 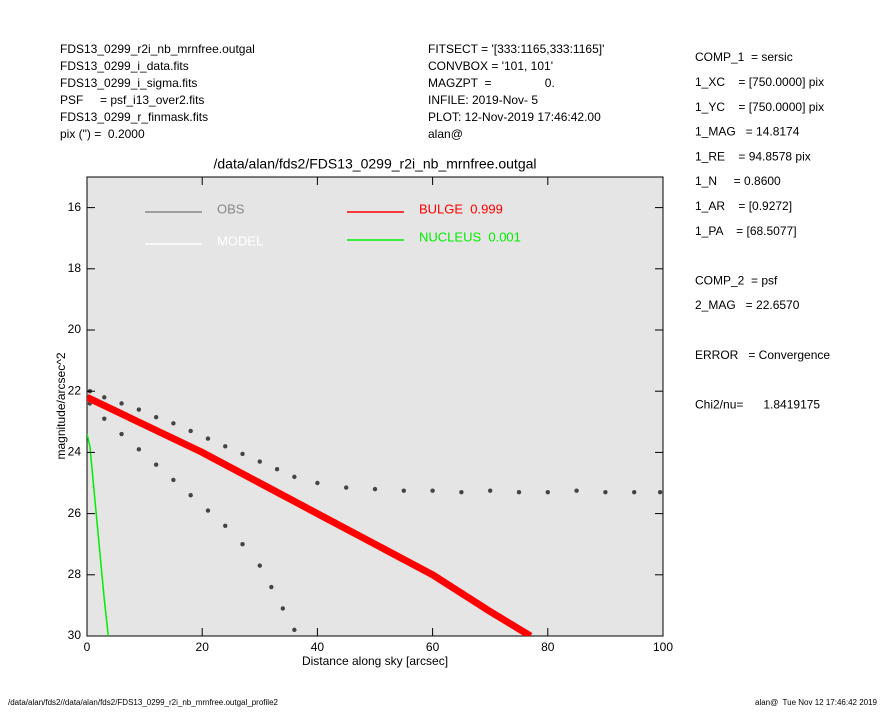 I want to click on header-middle-line: PLOT: 12-Nov-2019 17:46:42.00, so click(x=514, y=117).